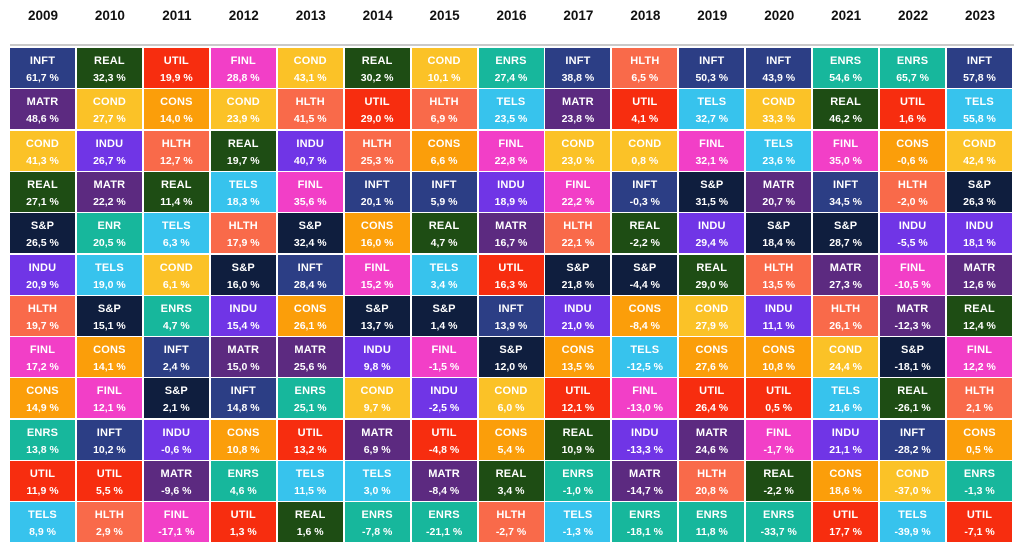  I want to click on sector-label: COND, so click(176, 267).